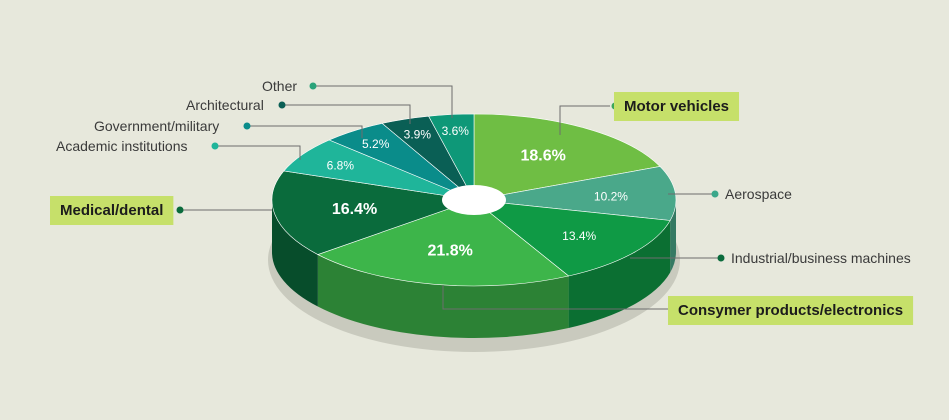  Describe the element at coordinates (156, 126) in the screenshot. I see `category-label-government-military: Government/military` at that location.